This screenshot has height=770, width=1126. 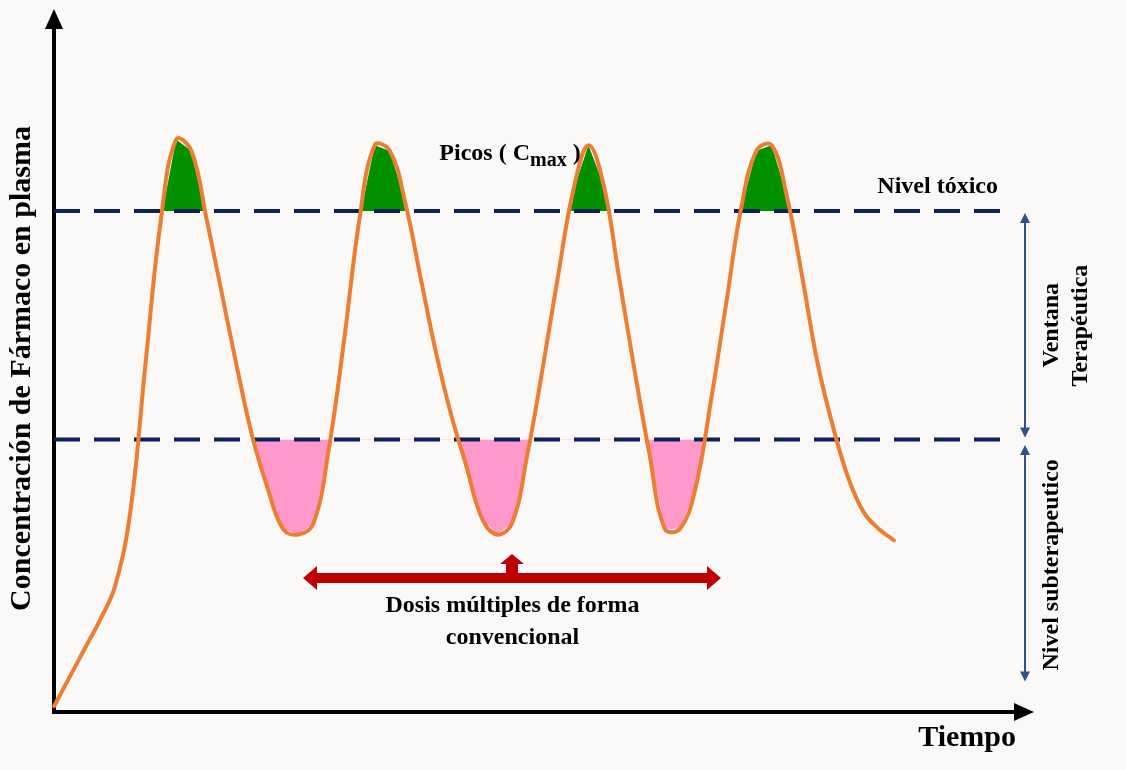 What do you see at coordinates (1050, 566) in the screenshot?
I see `text: Nivel subterapeutico` at bounding box center [1050, 566].